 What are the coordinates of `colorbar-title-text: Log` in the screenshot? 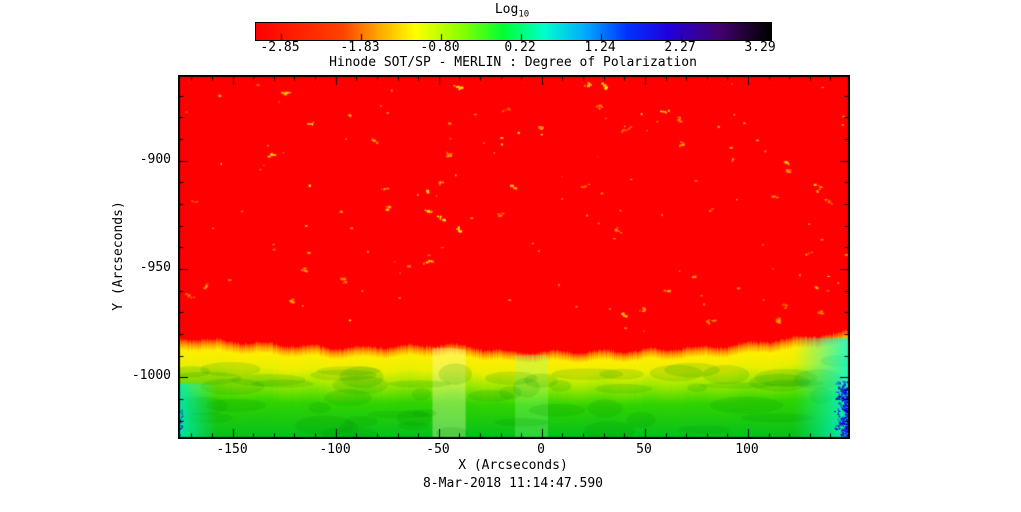 It's located at (506, 9).